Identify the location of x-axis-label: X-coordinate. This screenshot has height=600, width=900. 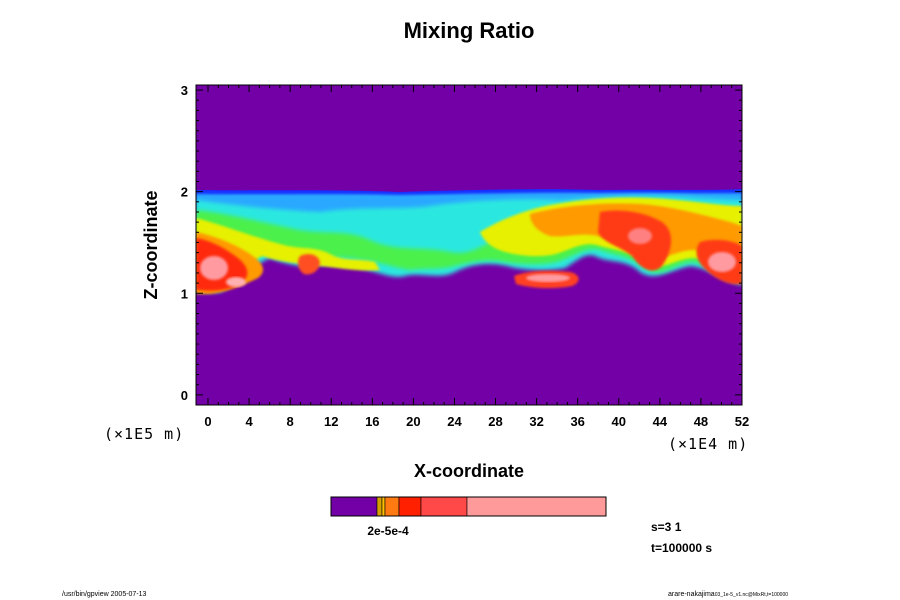
(469, 471).